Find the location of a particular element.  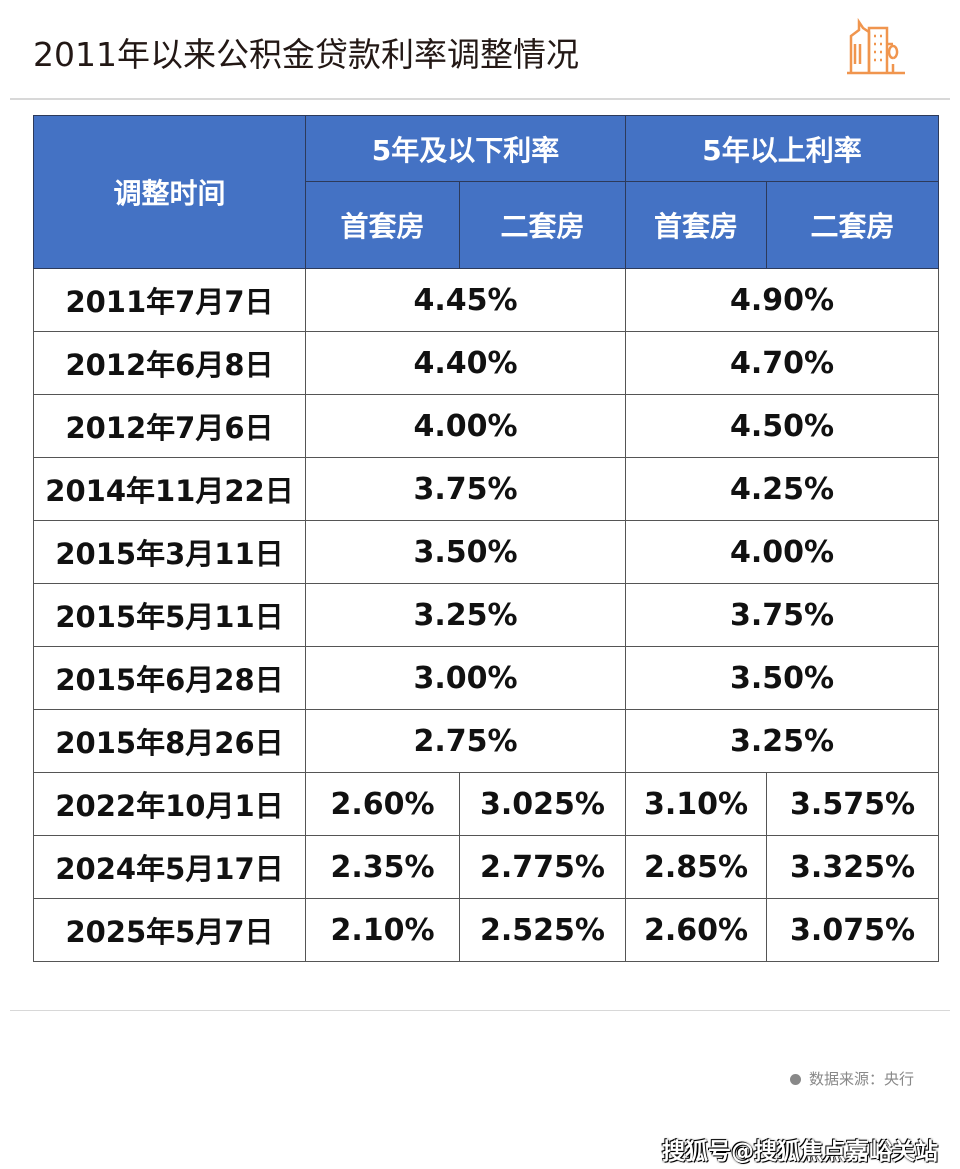

date-cell: 2015年3月11日 is located at coordinates (169, 552).